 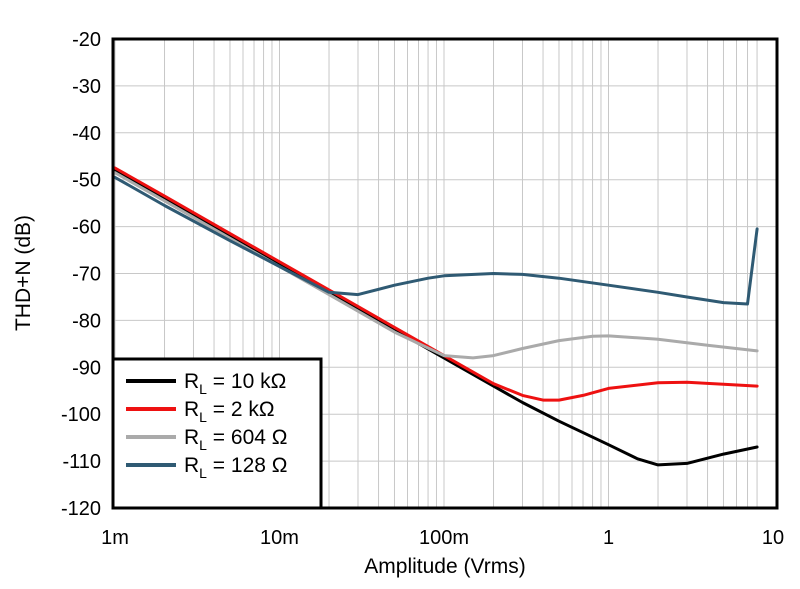 I want to click on y-tick-label: -20, so click(x=86, y=40).